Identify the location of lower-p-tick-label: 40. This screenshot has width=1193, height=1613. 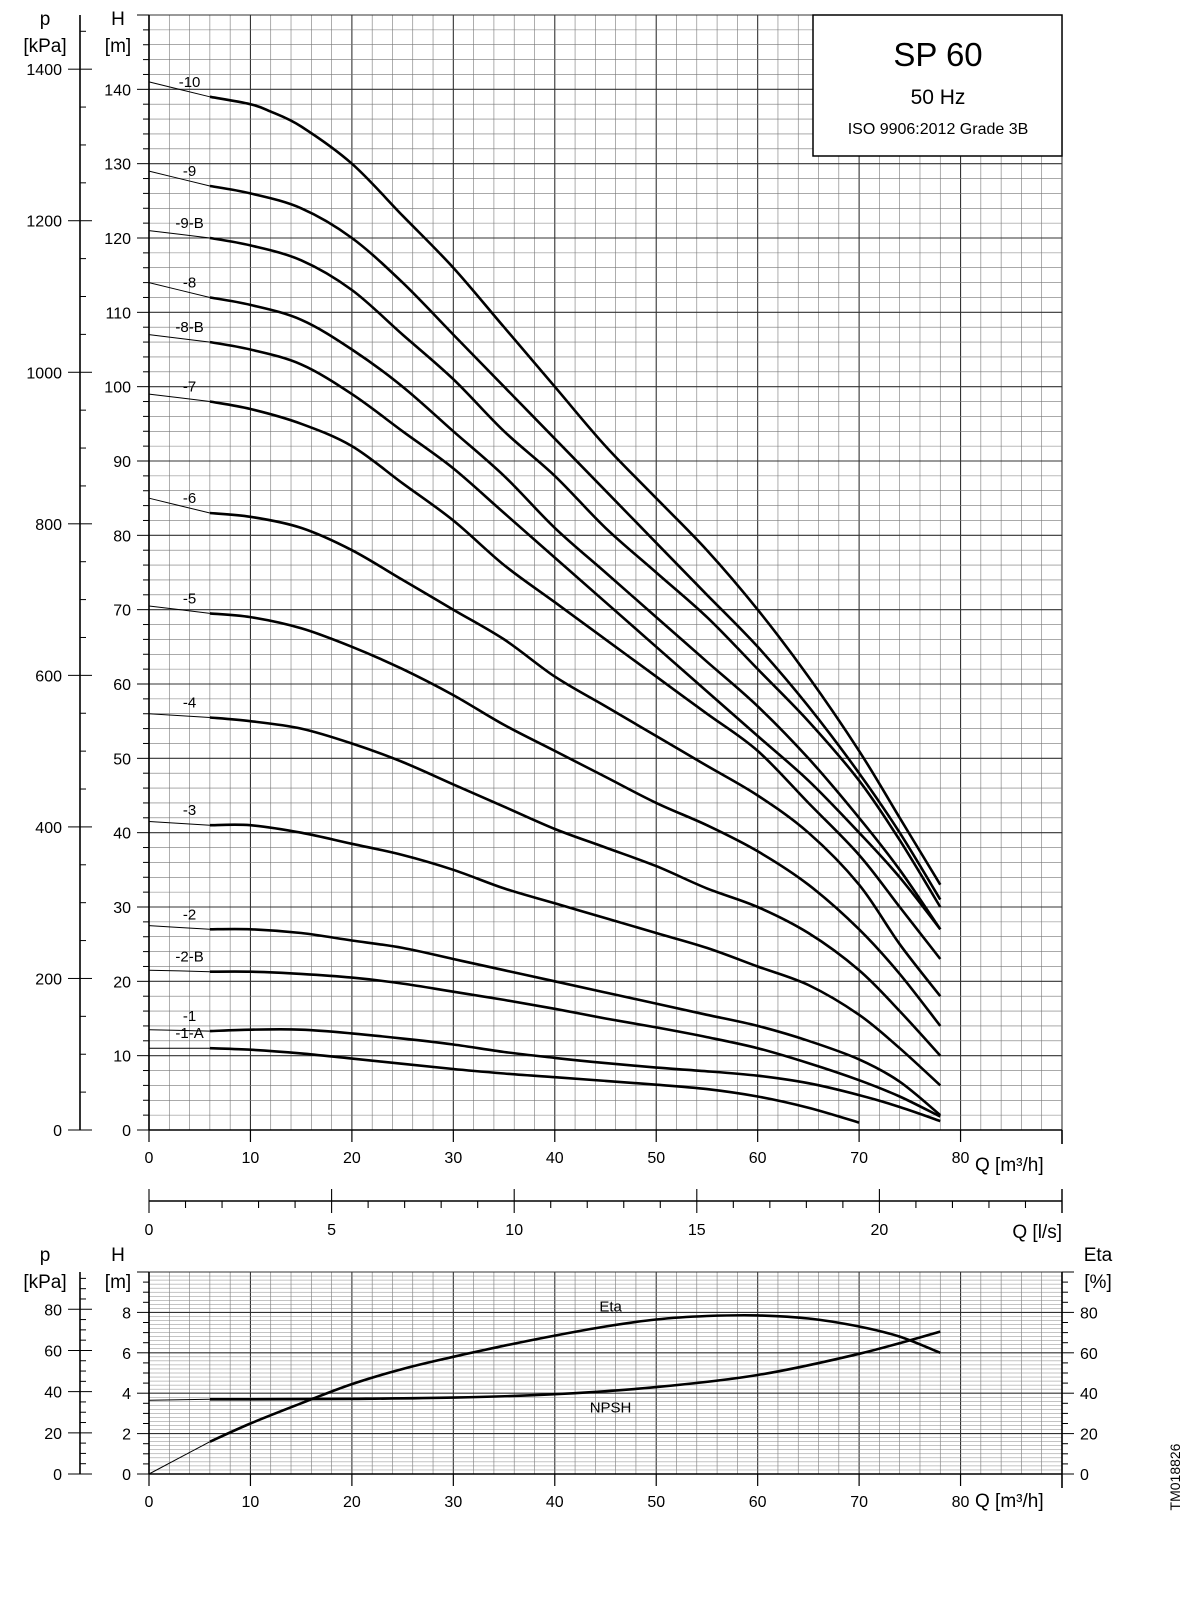
(53, 1393).